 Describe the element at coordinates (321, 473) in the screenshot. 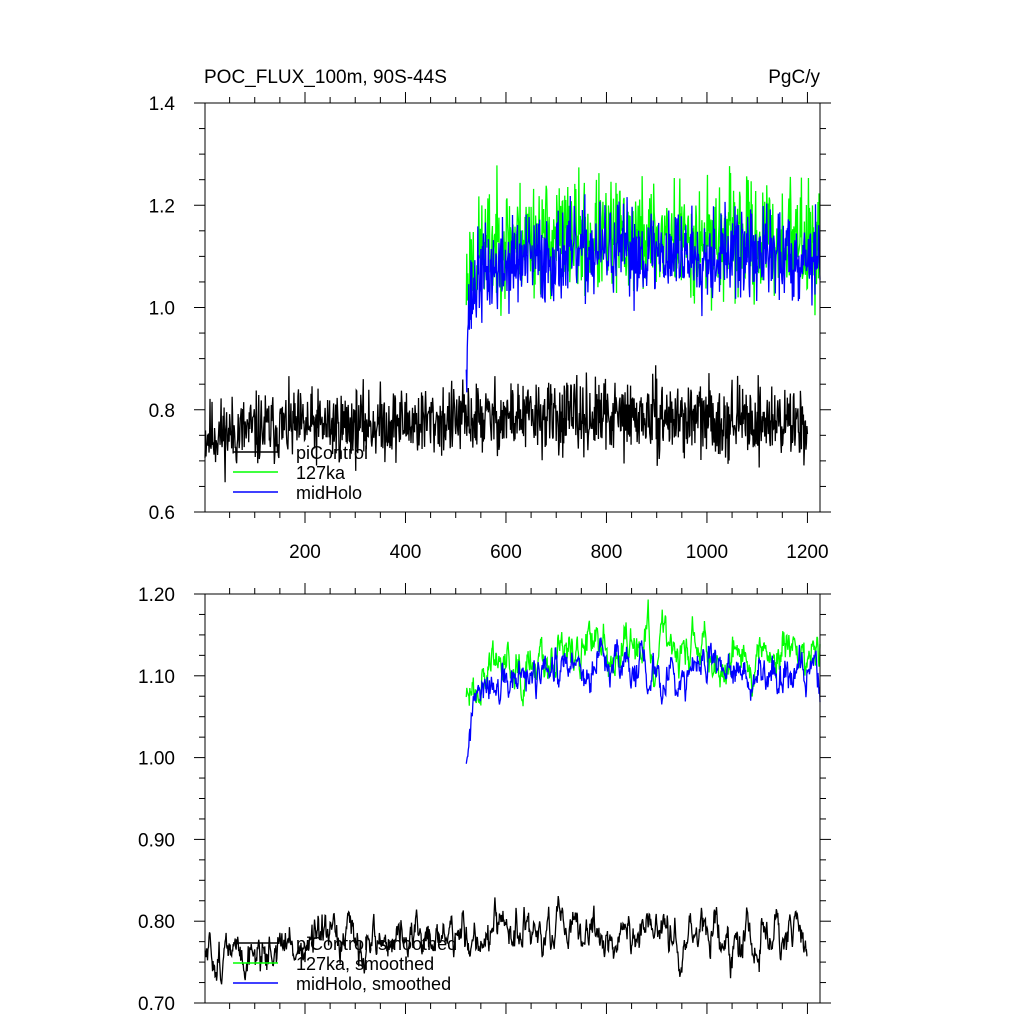

I see `legend-label: 127ka` at that location.